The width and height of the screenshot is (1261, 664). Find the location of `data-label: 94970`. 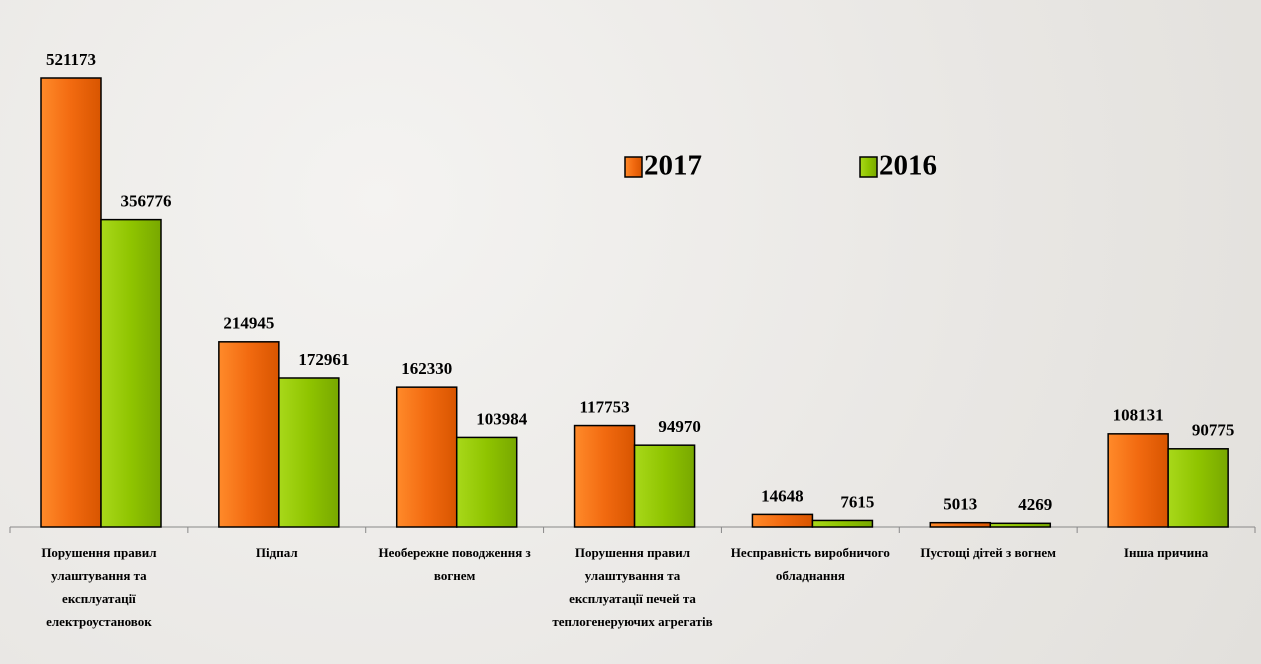

data-label: 94970 is located at coordinates (679, 426).